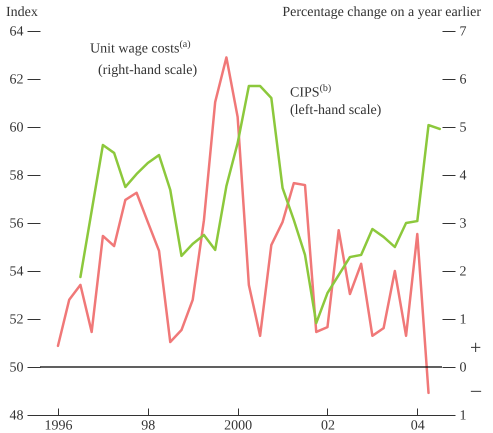  Describe the element at coordinates (17, 224) in the screenshot. I see `y-tick-label: 56` at that location.